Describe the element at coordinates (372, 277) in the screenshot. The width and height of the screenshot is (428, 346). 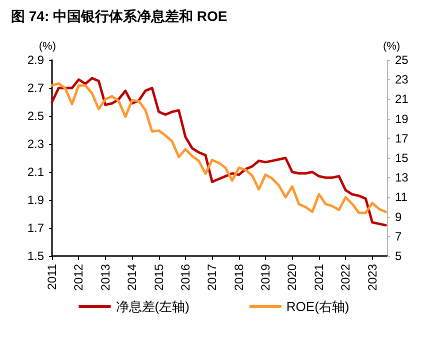
I see `x-tick-label: 2023` at that location.